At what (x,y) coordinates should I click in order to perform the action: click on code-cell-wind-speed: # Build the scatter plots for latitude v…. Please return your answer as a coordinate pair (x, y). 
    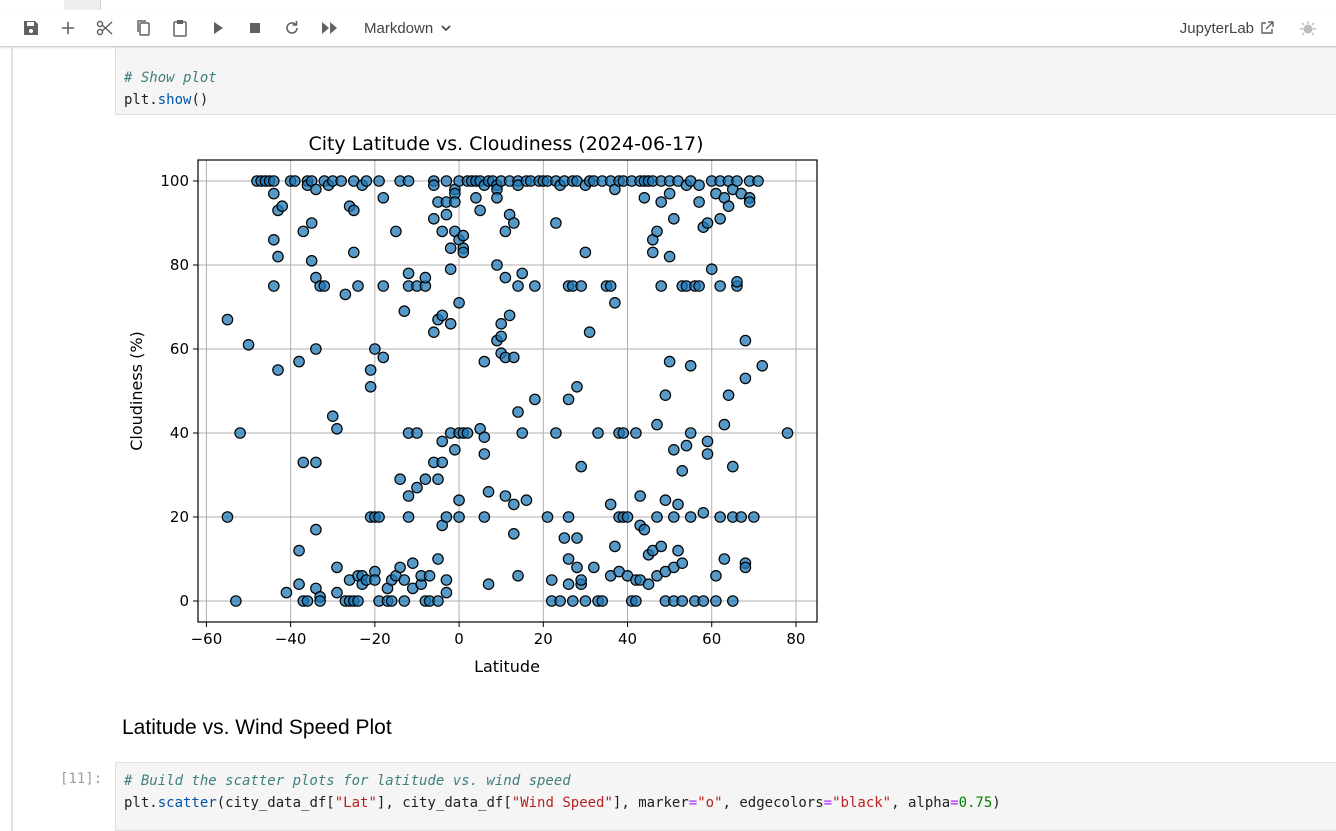
    Looking at the image, I should click on (725, 796).